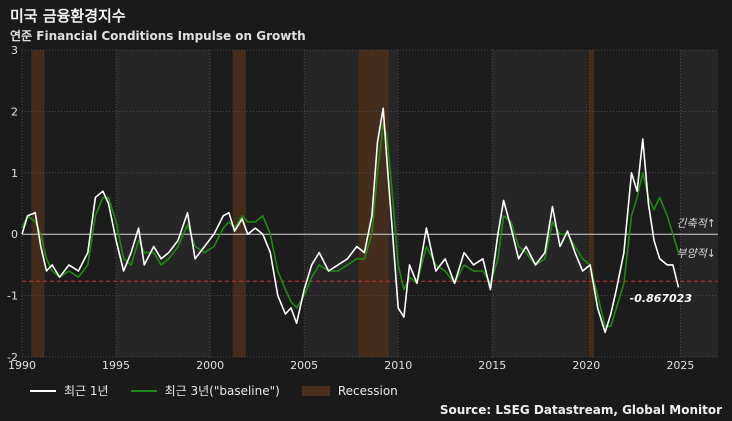  I want to click on legend-item-recent3: 최근 3년("baseline"), so click(205, 390).